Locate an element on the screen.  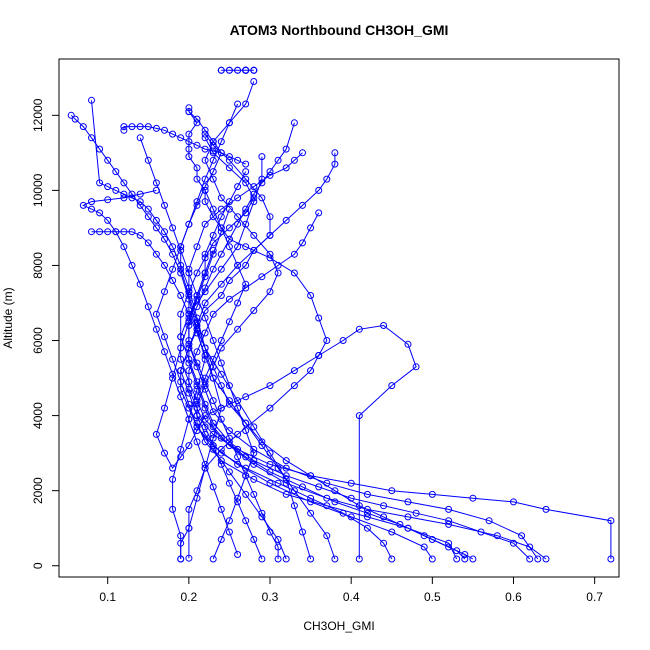
x-tick-label: 0.4 is located at coordinates (351, 597).